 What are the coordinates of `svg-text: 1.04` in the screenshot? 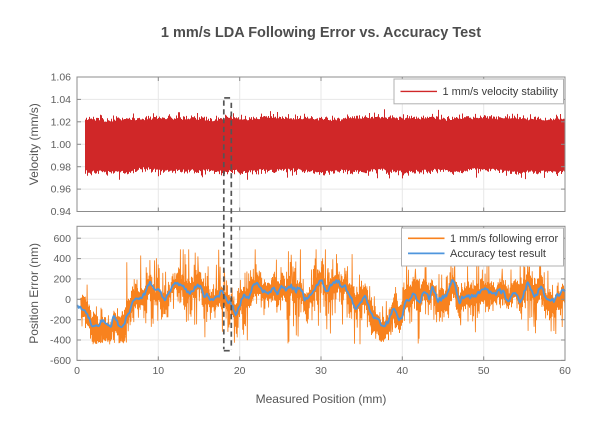 It's located at (61, 100).